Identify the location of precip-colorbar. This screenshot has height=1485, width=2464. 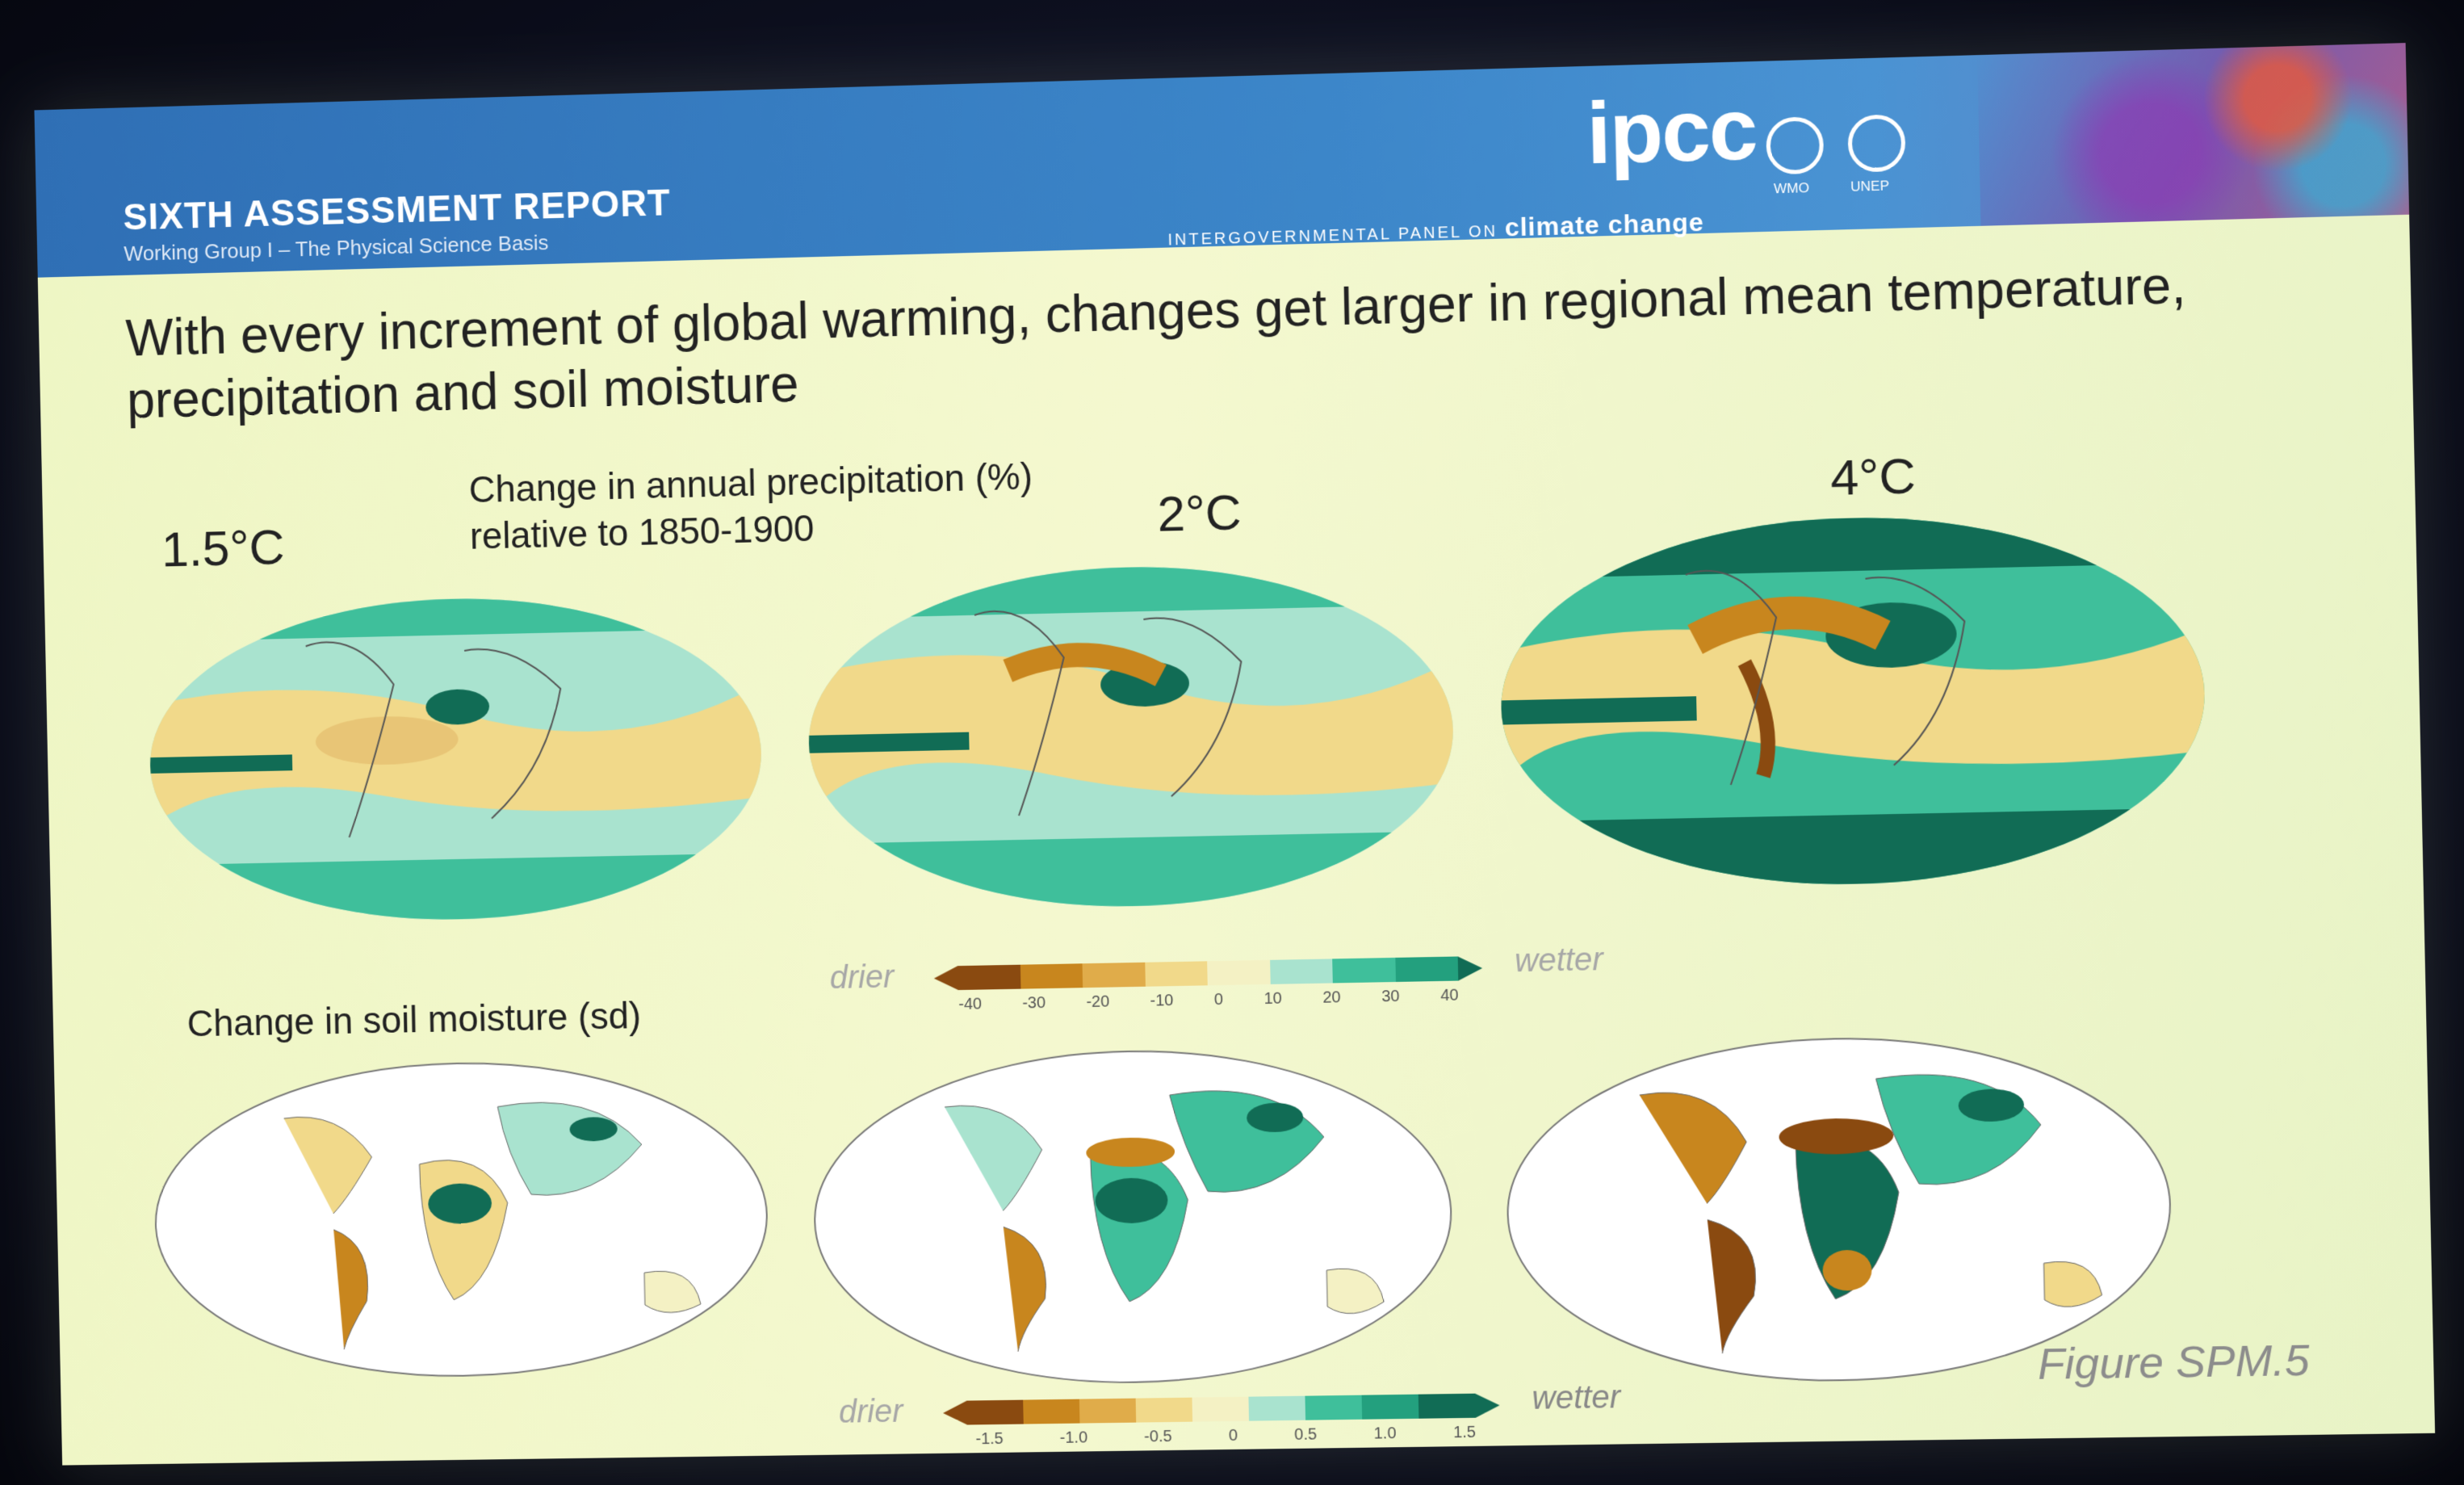
(1208, 973).